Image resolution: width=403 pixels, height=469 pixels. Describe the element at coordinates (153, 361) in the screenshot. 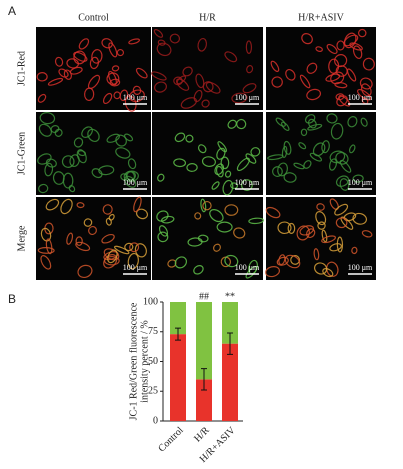

I see `y-tick-label: 50` at that location.